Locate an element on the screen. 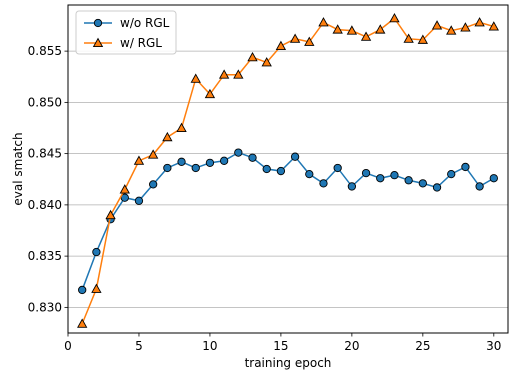  y-tick-label: 0.830 is located at coordinates (45, 307).